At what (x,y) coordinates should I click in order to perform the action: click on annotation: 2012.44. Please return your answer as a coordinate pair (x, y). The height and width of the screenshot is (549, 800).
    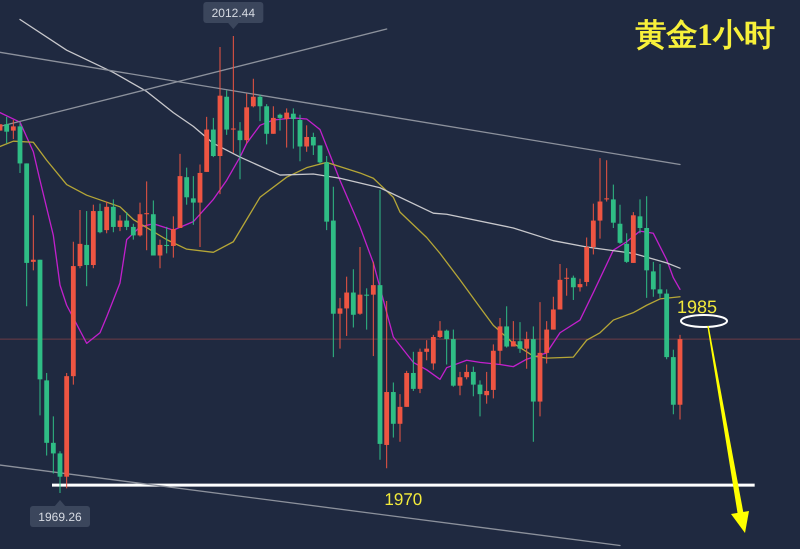
    Looking at the image, I should click on (234, 13).